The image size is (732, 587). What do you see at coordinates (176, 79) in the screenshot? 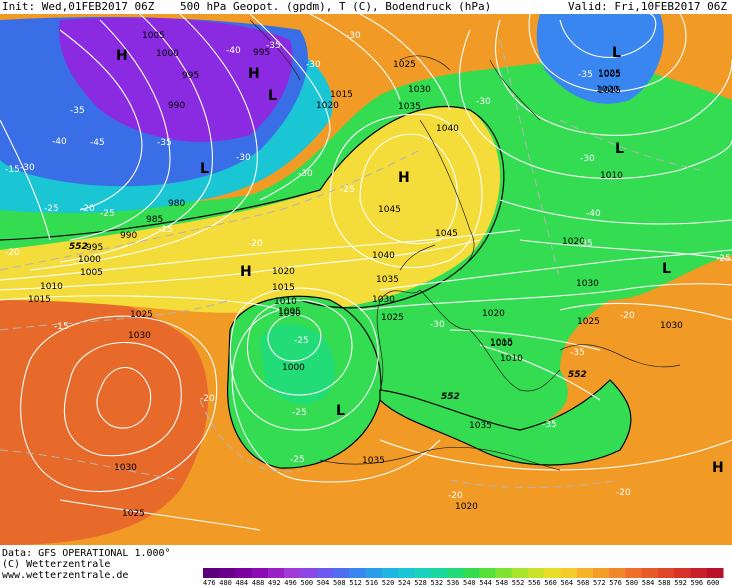
I see `cold-core-purple` at bounding box center [176, 79].